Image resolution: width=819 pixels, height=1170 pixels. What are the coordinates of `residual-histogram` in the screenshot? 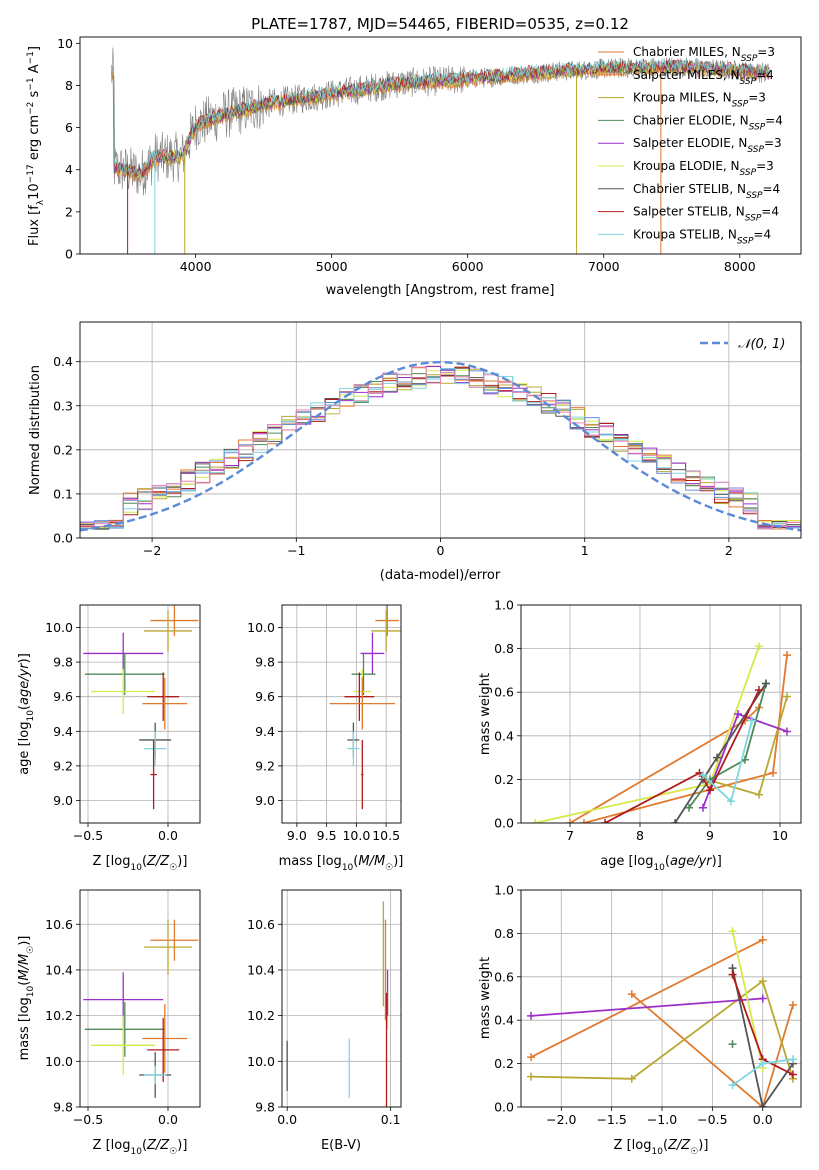 It's located at (440, 448).